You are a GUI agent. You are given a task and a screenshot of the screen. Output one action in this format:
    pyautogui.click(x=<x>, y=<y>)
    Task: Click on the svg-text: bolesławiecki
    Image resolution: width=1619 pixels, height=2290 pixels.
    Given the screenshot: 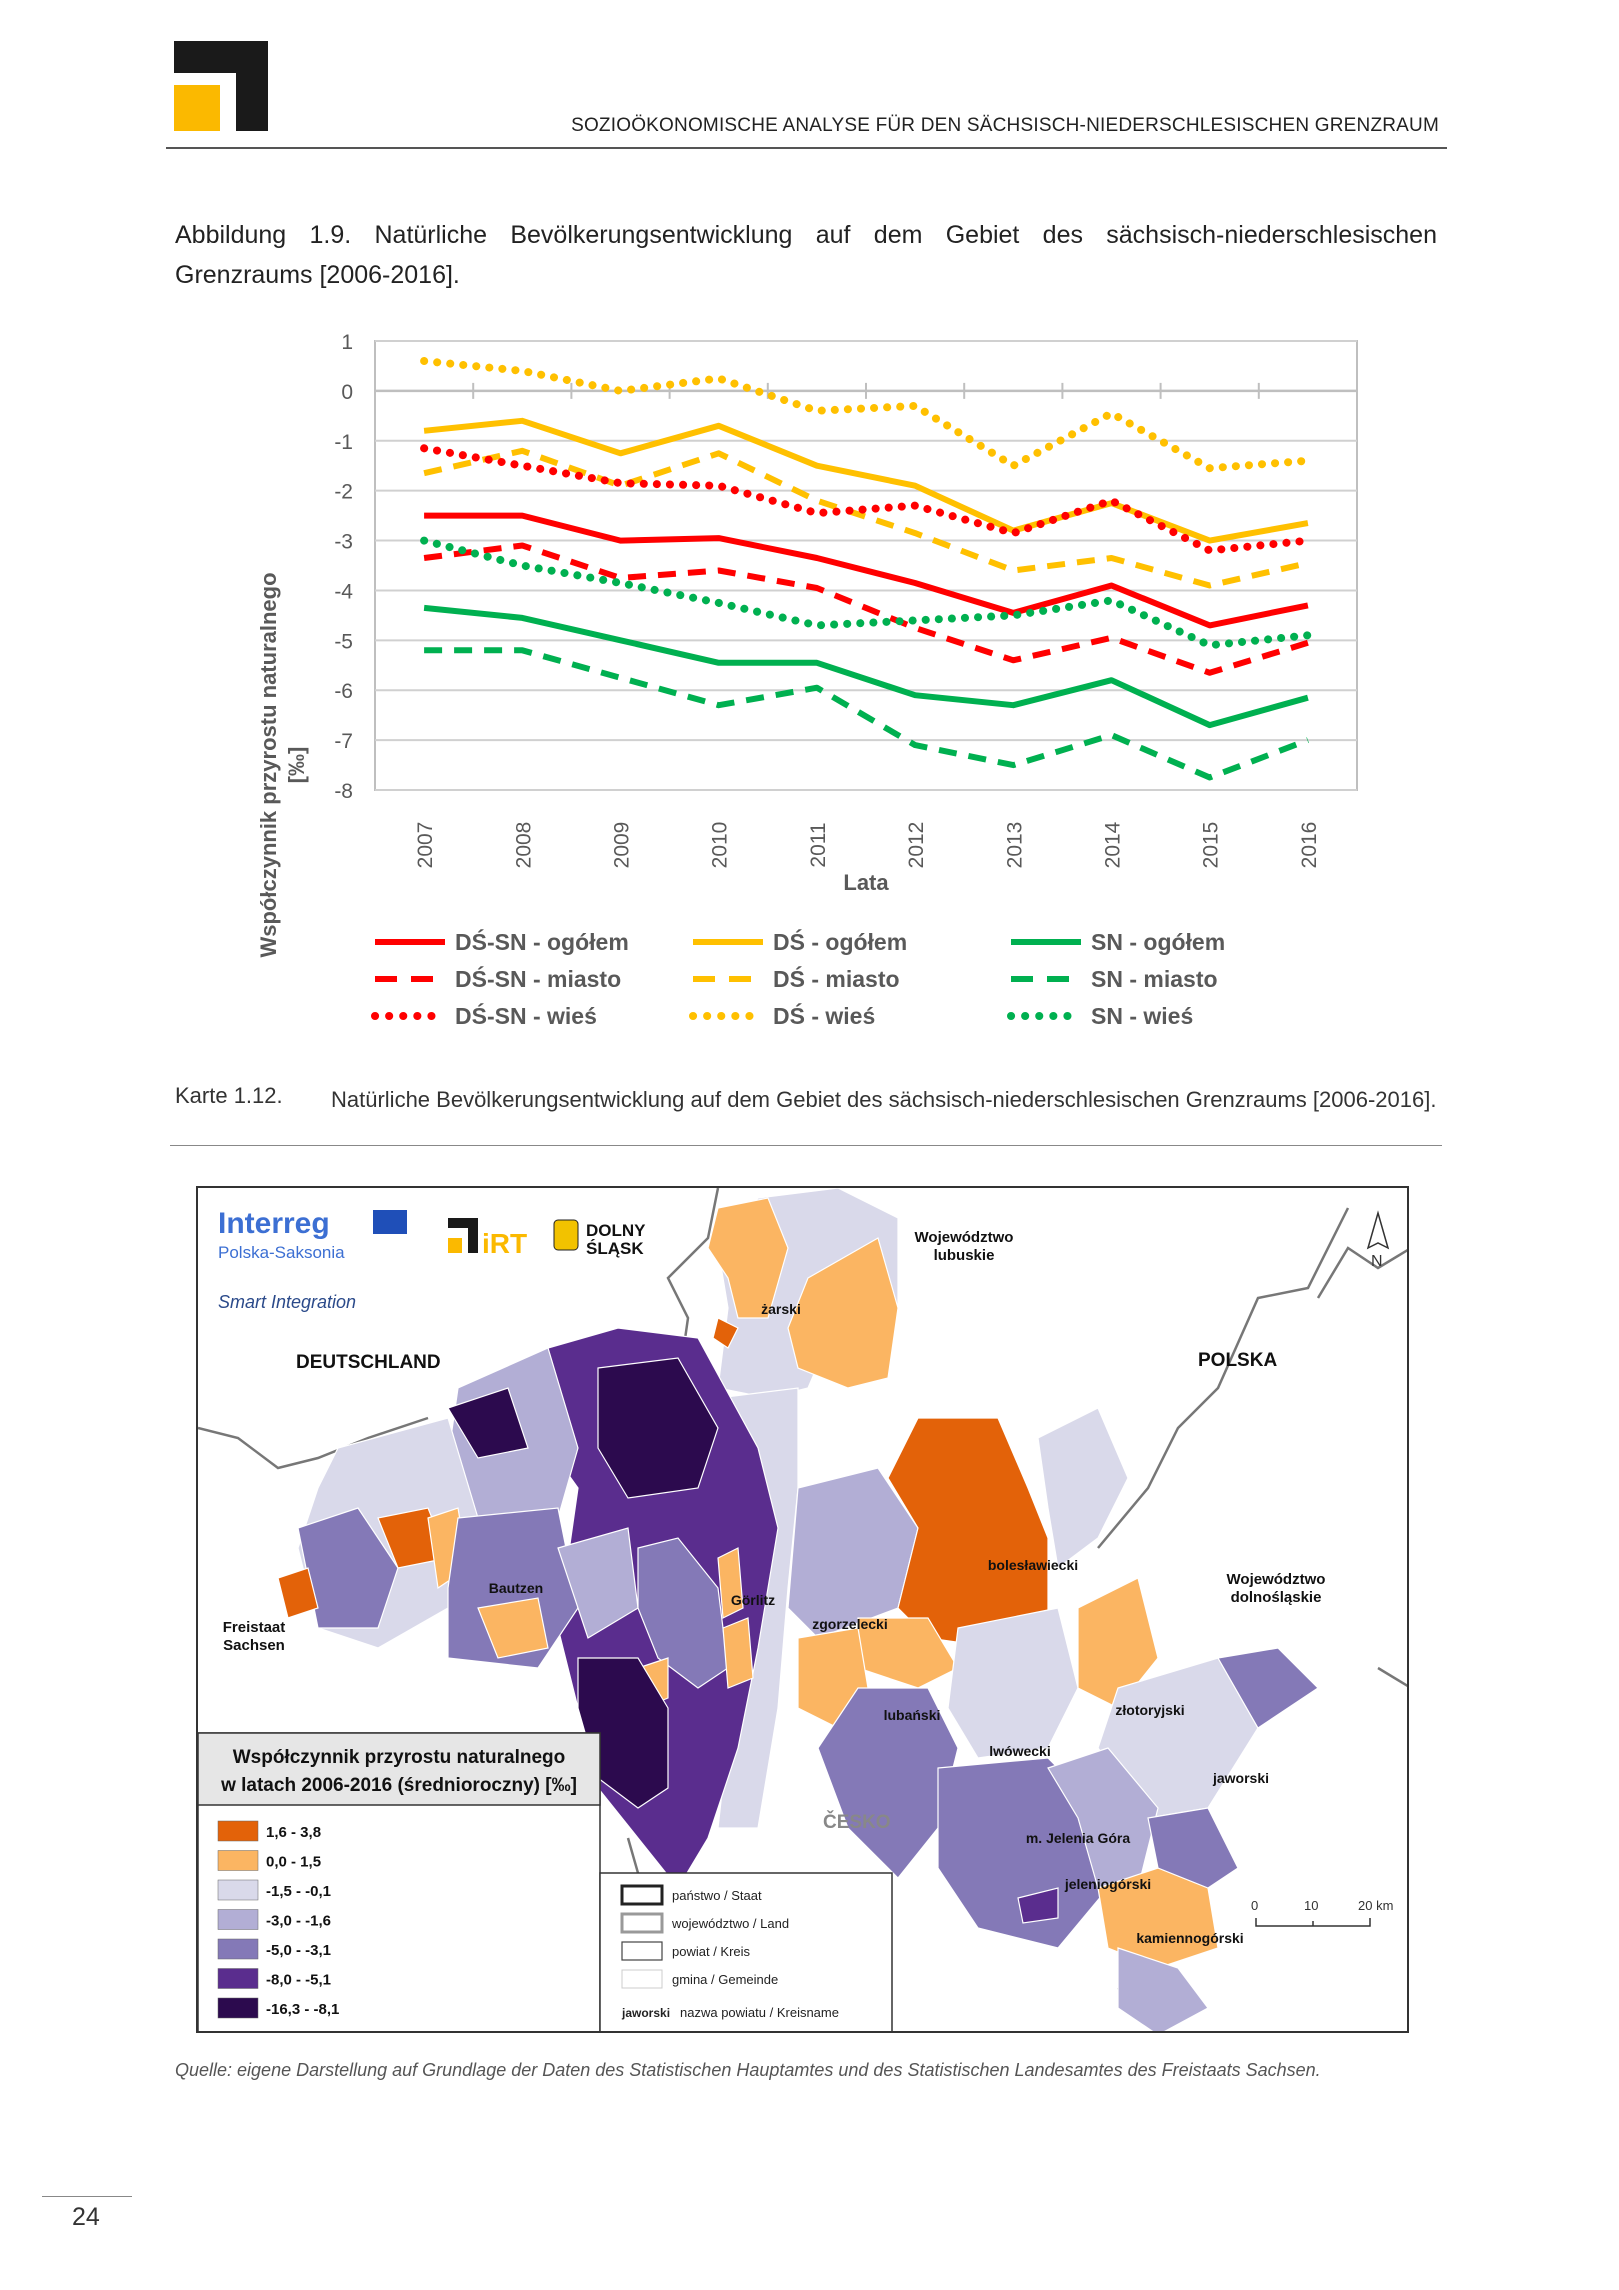 What is the action you would take?
    pyautogui.click(x=1033, y=1565)
    